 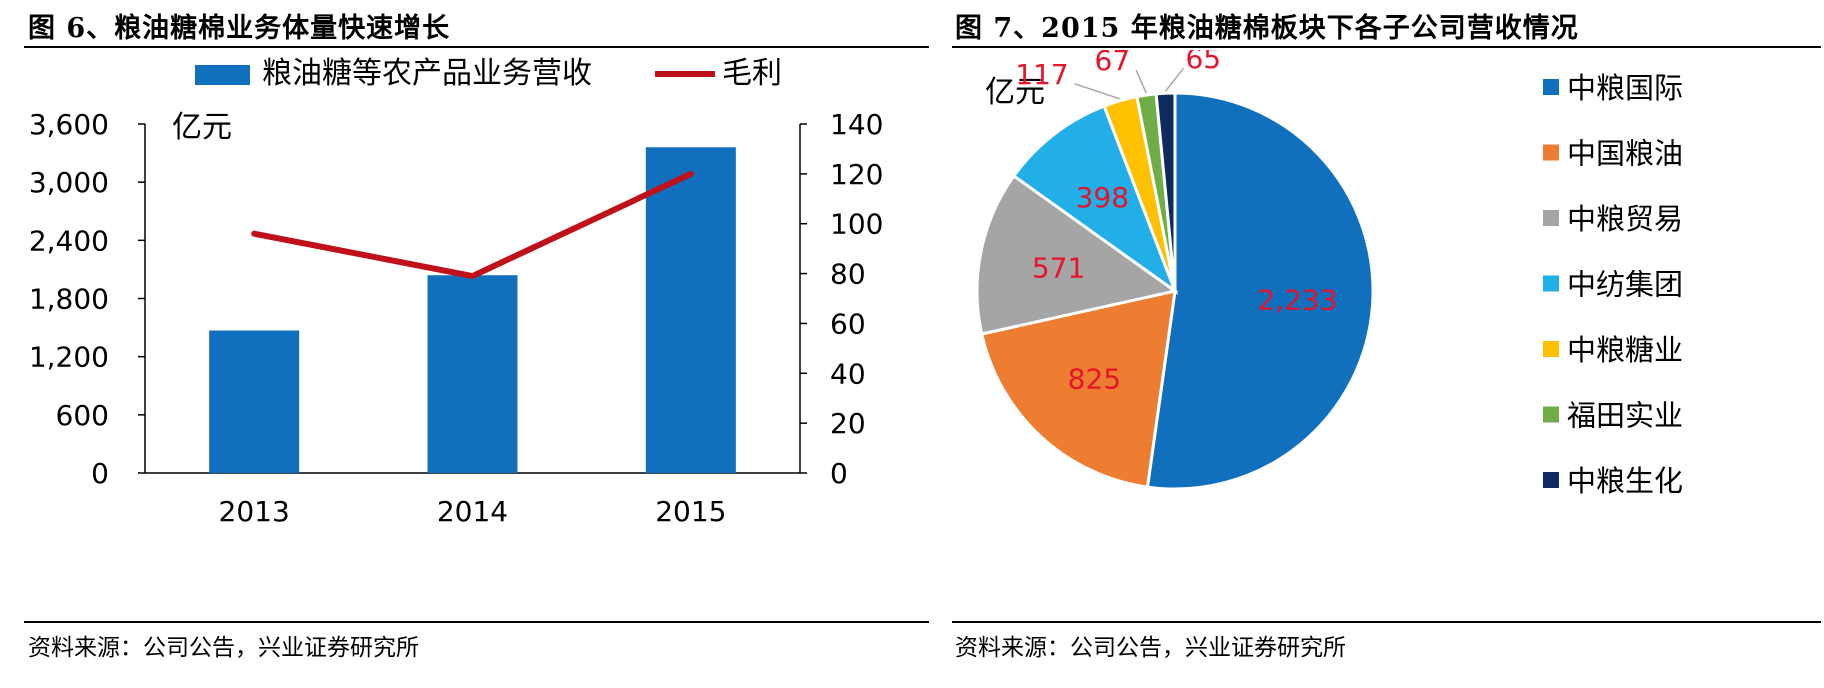 I want to click on left-tick-label: 600, so click(x=82, y=415).